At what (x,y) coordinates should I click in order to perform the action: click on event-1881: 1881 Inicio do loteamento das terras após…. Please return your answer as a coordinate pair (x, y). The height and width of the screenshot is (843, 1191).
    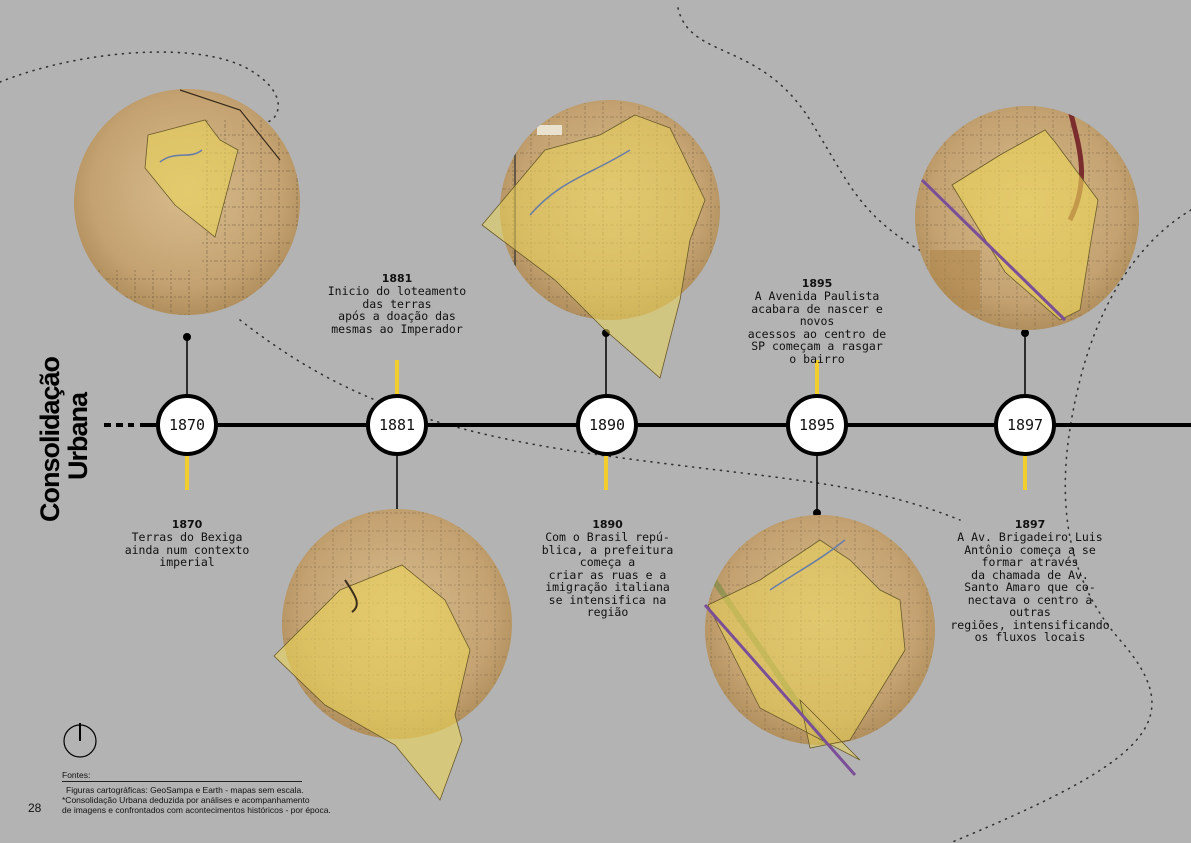
    Looking at the image, I should click on (397, 297).